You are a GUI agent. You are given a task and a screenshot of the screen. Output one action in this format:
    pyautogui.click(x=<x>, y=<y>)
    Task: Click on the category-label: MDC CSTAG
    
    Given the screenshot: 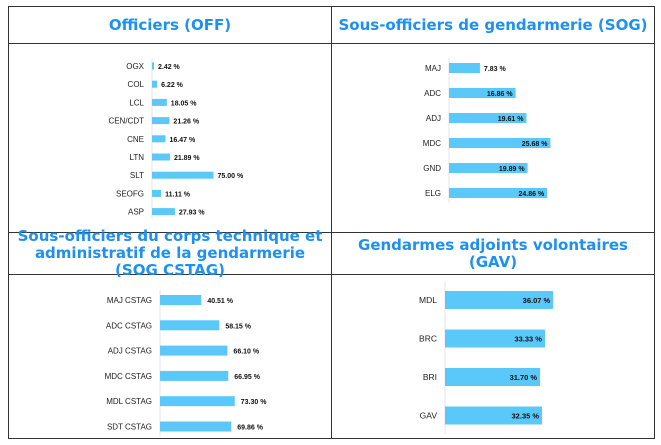 What is the action you would take?
    pyautogui.click(x=128, y=376)
    